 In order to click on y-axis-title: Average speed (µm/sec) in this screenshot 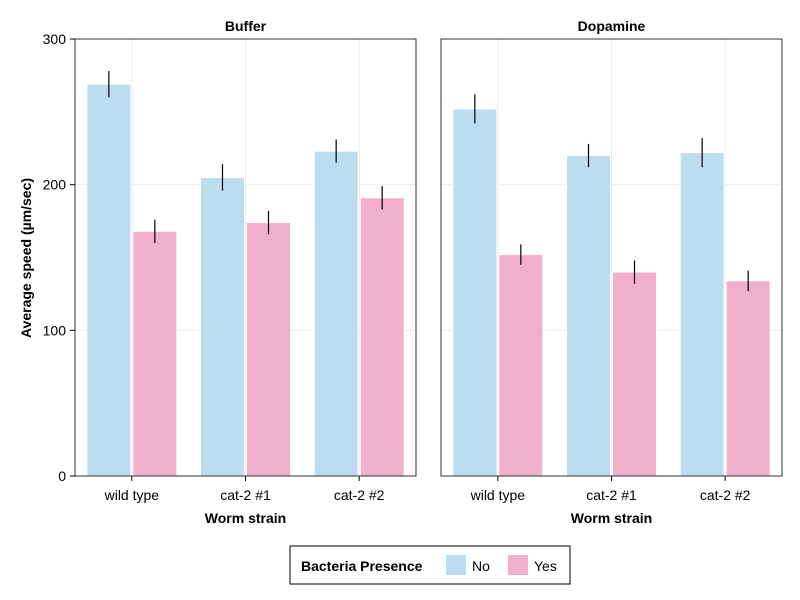, I will do `click(26, 258)`.